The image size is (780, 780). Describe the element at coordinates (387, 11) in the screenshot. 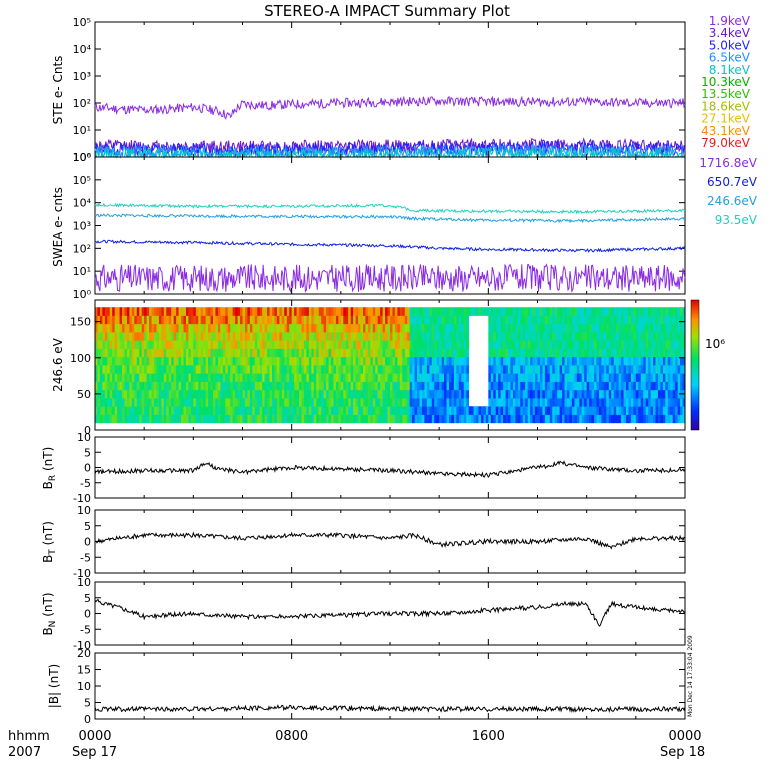

I see `figure-title: STEREO-A IMPACT Summary Plot` at that location.